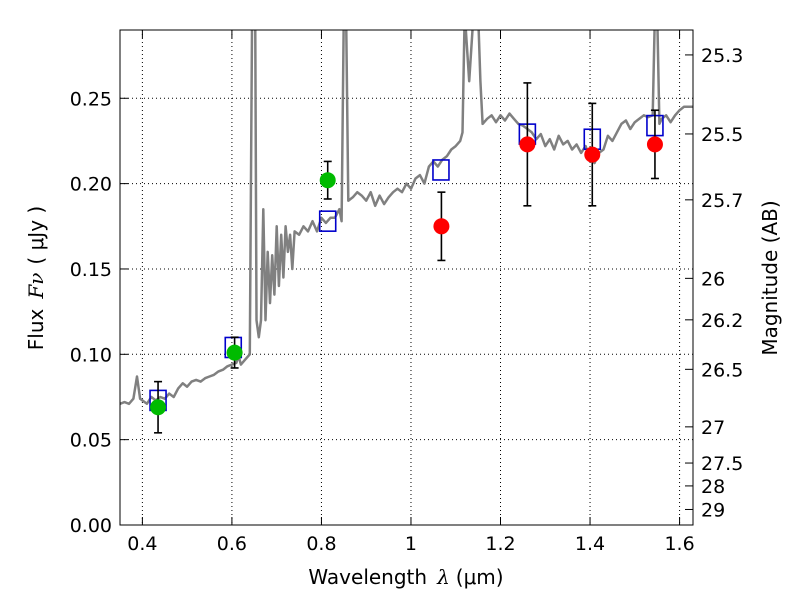 This screenshot has width=800, height=600. I want to click on y-axis-label: Flux Fν ( μJy ), so click(36, 278).